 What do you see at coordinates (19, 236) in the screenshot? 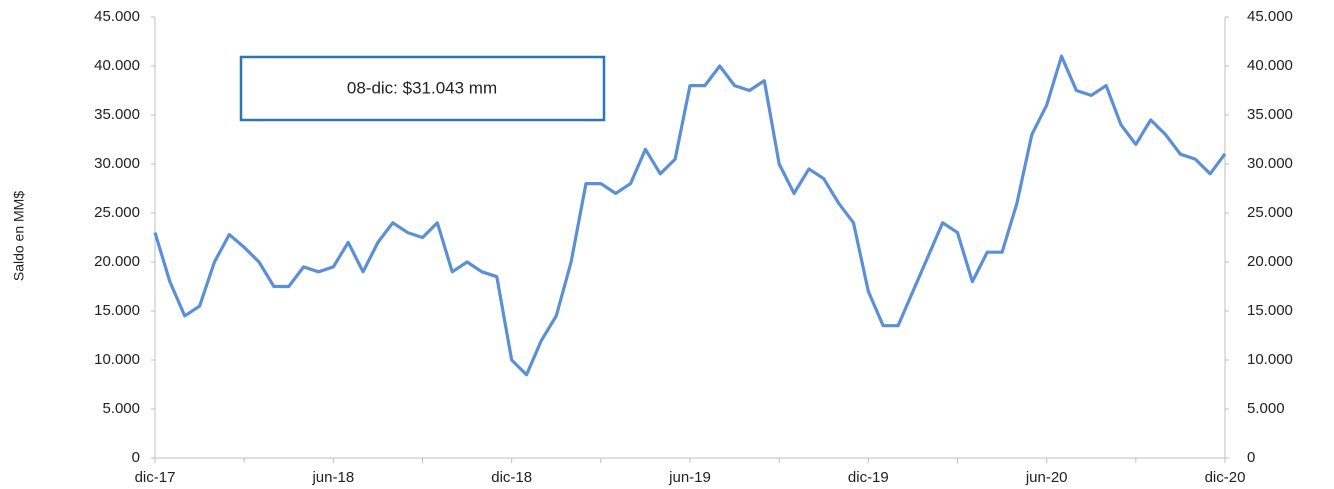
I see `y-axis-label: Saldo en MM$` at bounding box center [19, 236].